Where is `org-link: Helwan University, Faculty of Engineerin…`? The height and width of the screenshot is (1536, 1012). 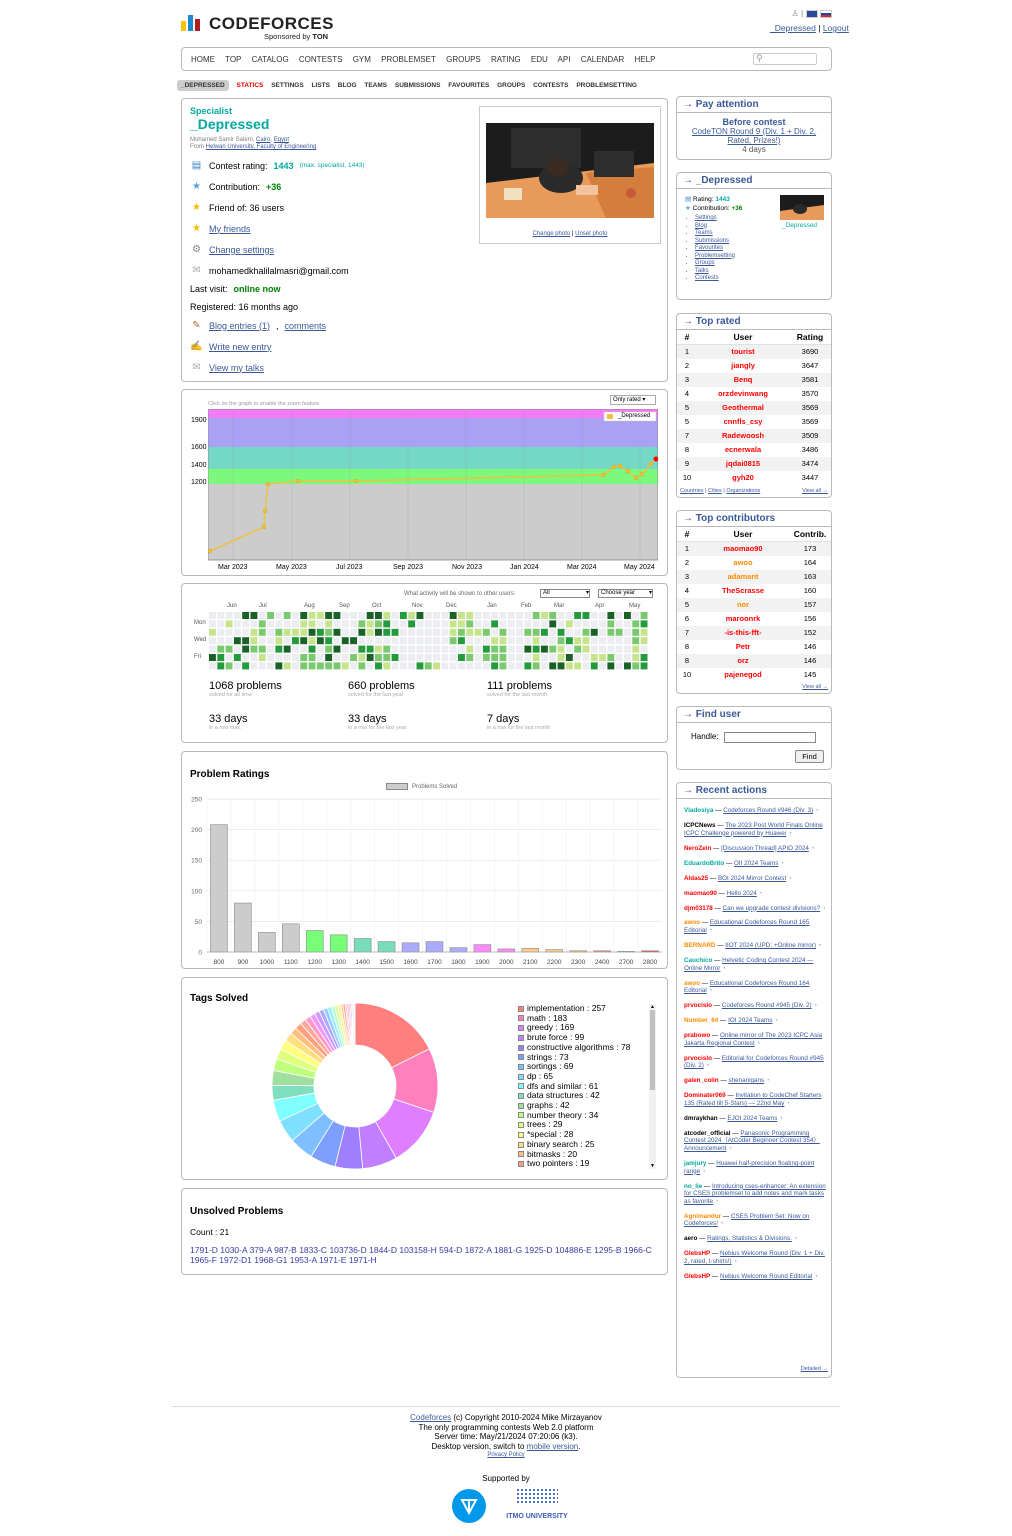 org-link: Helwan University, Faculty of Engineerin… is located at coordinates (261, 147).